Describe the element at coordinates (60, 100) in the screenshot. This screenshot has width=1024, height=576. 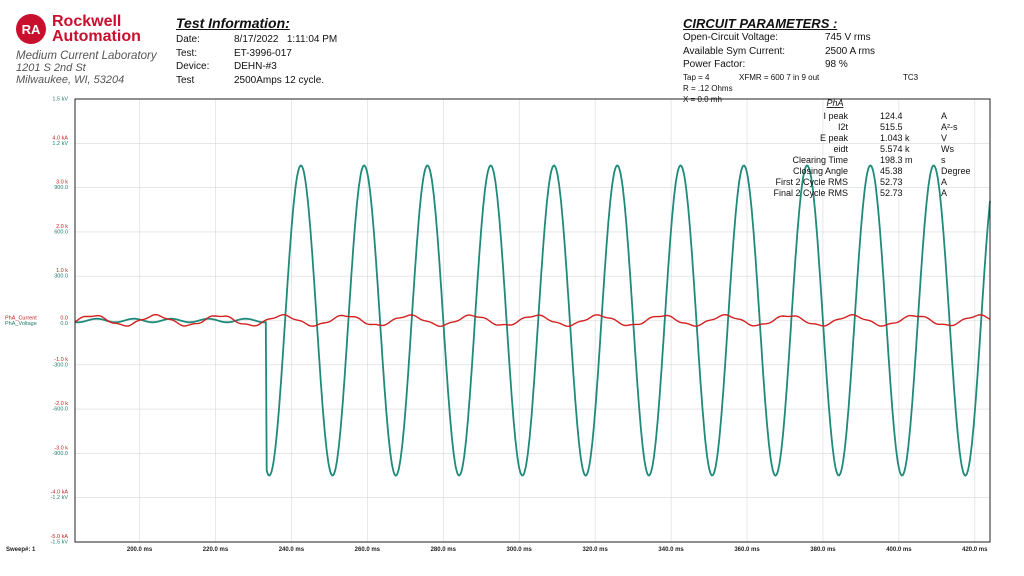
I see `y-tick-label-voltage: 1.5 kV` at that location.